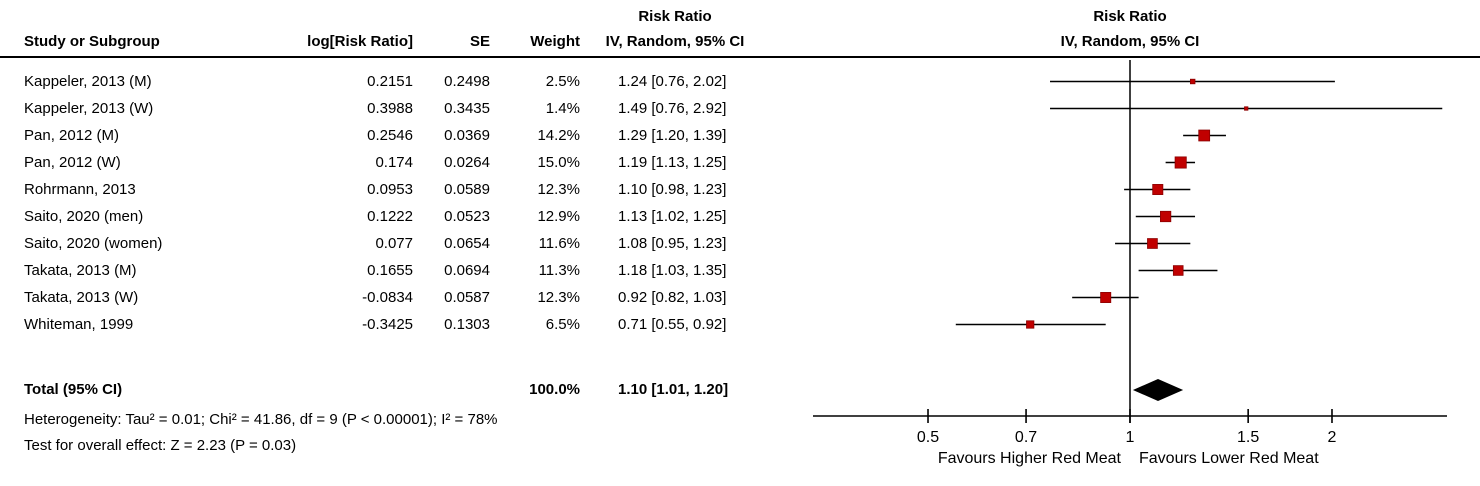  What do you see at coordinates (390, 135) in the screenshot?
I see `log-rr-cell: 0.2546` at bounding box center [390, 135].